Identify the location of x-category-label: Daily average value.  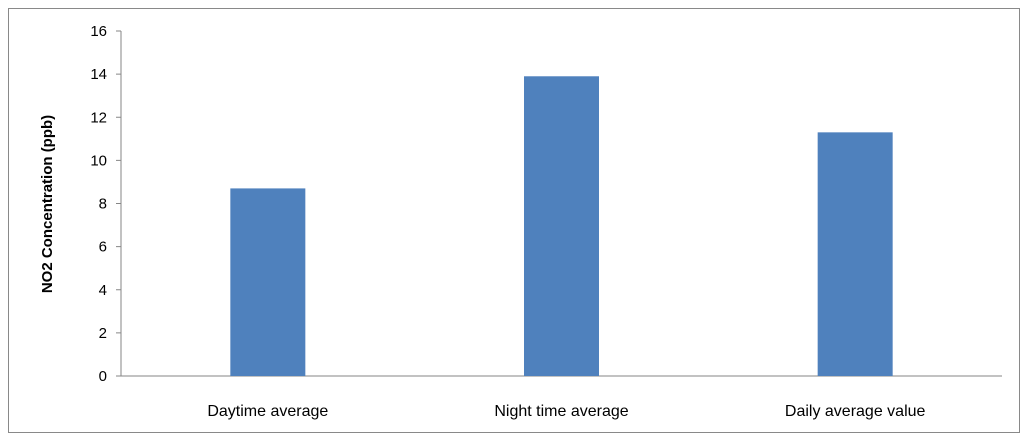
(855, 411).